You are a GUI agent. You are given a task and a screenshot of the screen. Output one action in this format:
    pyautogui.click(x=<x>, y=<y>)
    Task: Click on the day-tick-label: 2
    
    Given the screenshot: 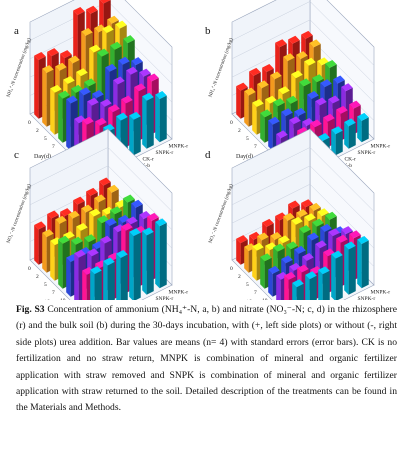 What is the action you would take?
    pyautogui.click(x=239, y=277)
    